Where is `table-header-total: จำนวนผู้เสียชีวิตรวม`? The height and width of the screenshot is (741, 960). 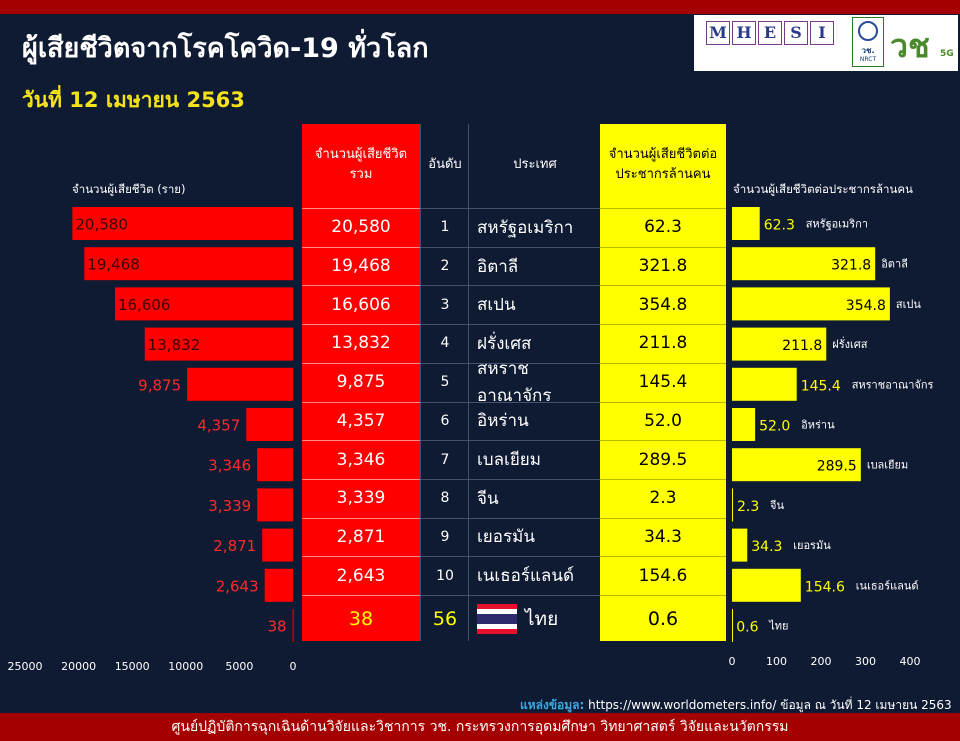
table-header-total: จำนวนผู้เสียชีวิตรวม is located at coordinates (361, 164).